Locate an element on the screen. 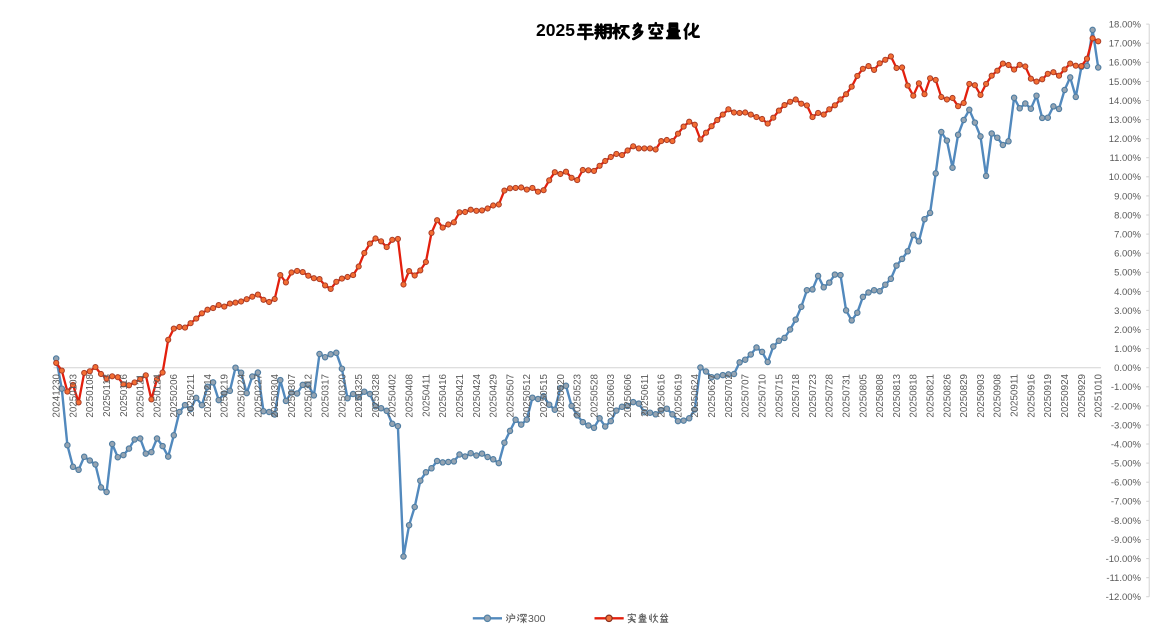 The width and height of the screenshot is (1151, 635). svg-text: -1.00% is located at coordinates (1126, 387).